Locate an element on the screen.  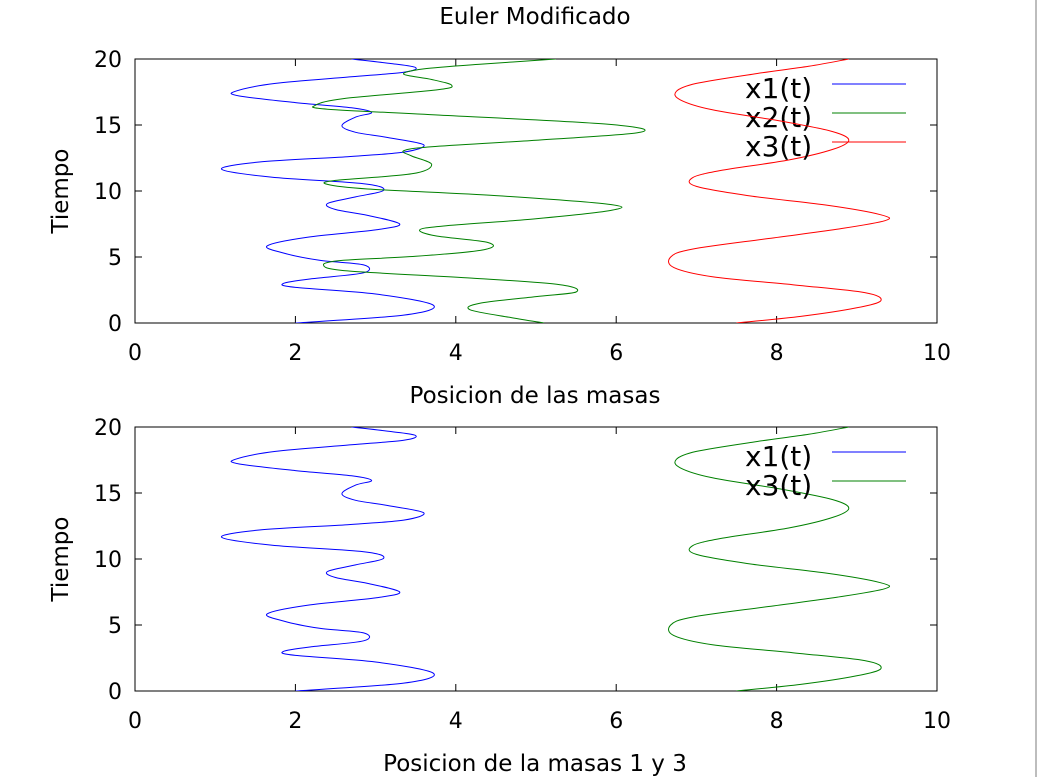
top-xtick-label: 8 is located at coordinates (777, 353).